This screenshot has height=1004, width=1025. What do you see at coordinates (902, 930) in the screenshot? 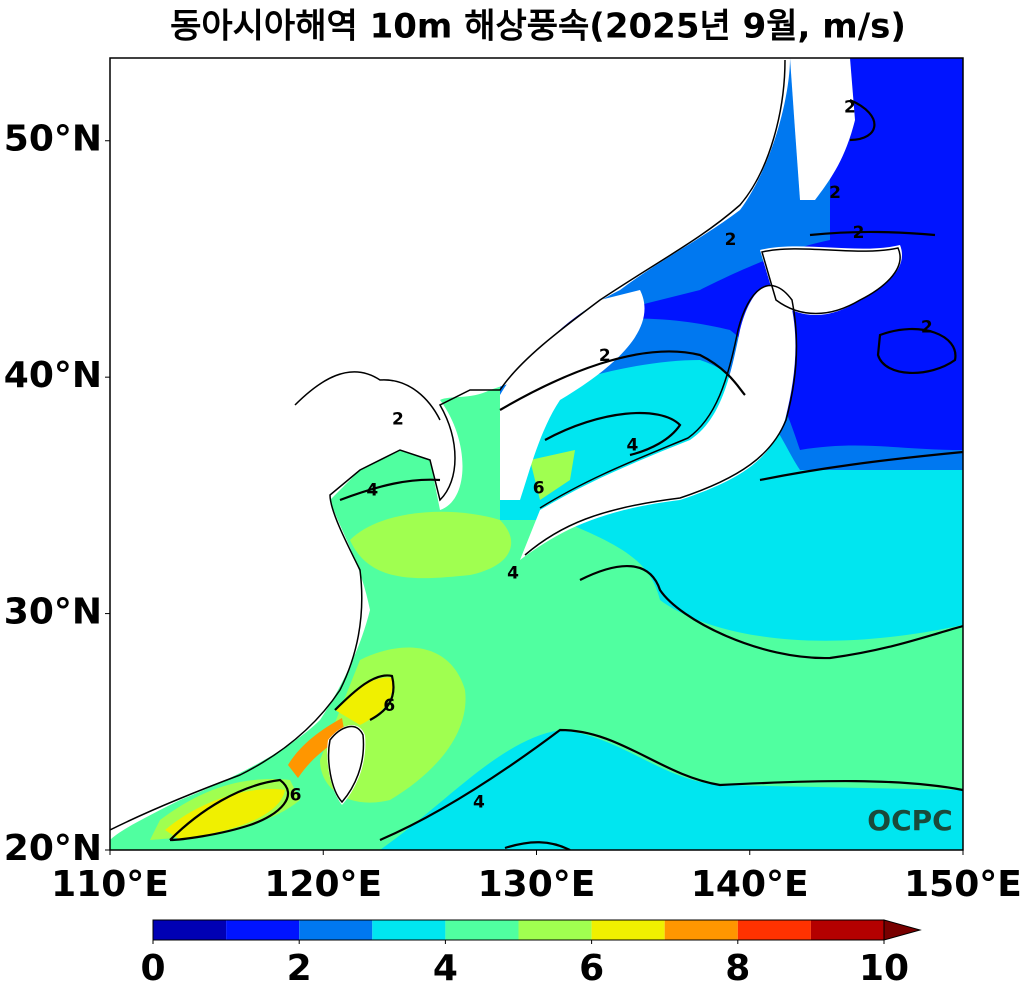
I see `colorbar-extend` at bounding box center [902, 930].